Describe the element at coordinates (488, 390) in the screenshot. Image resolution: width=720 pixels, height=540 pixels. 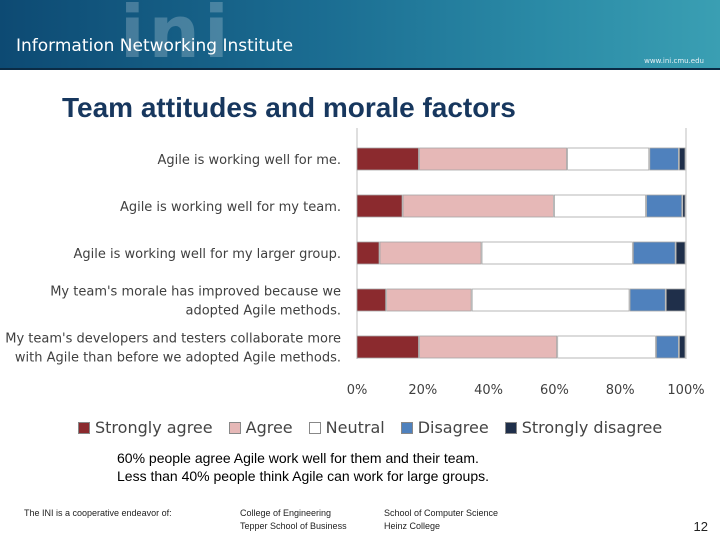
I see `x-tick-label-2: 40%` at that location.